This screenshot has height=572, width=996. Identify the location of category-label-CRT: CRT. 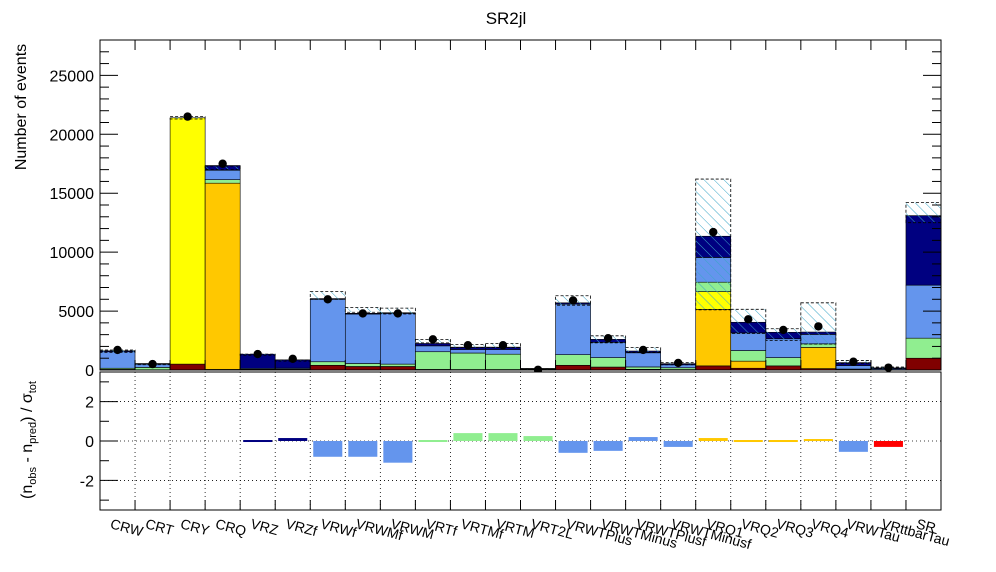
(160, 526).